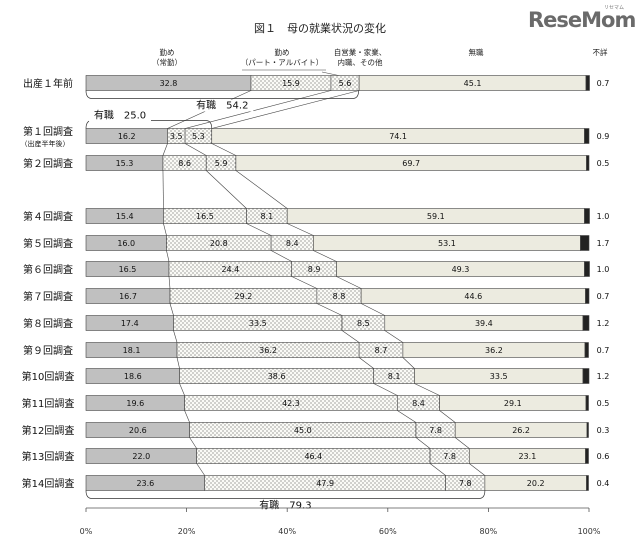  What do you see at coordinates (465, 483) in the screenshot?
I see `data-label-row-14-series-3: 7.8` at bounding box center [465, 483].